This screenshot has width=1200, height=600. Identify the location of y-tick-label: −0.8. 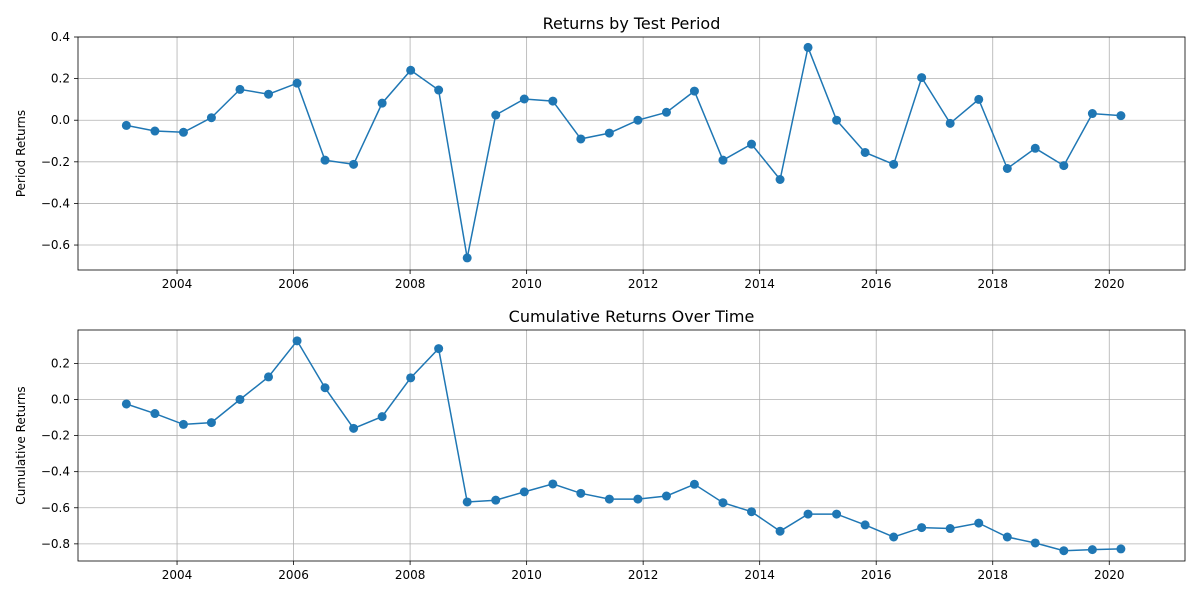
(55, 544).